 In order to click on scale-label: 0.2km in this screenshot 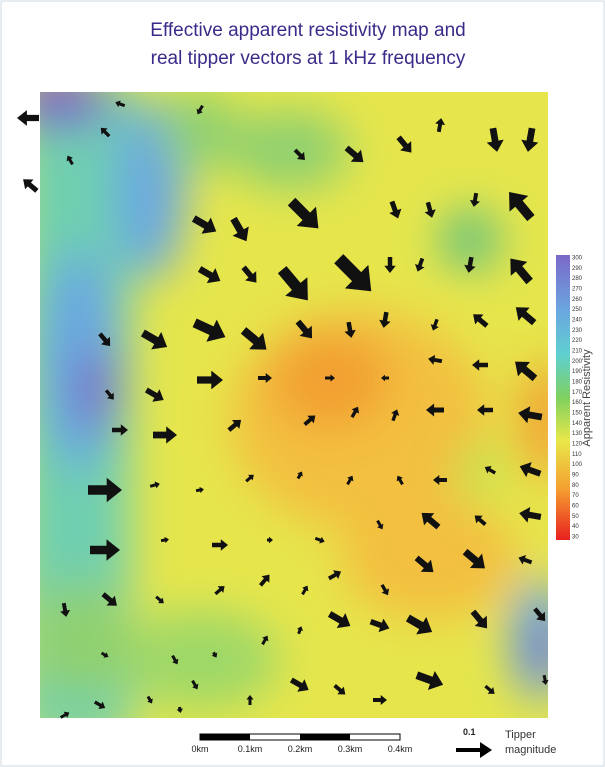, I will do `click(300, 749)`.